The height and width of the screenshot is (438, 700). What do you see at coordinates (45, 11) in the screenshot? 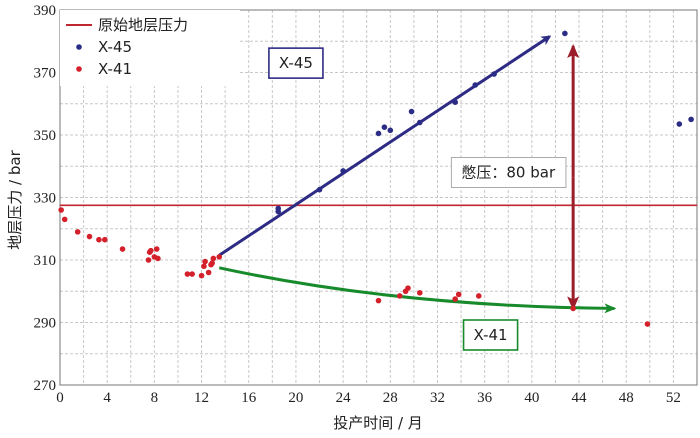
I see `y-tick-label: 390` at bounding box center [45, 11].